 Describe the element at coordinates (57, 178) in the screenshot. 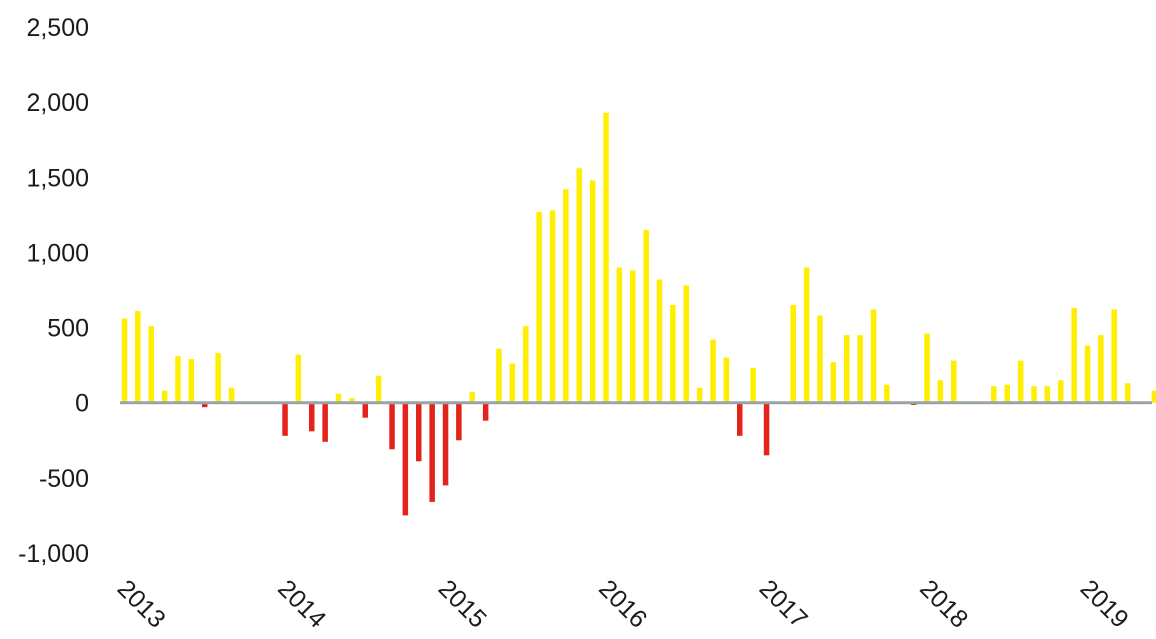

I see `y-tick-label: 1,500` at that location.